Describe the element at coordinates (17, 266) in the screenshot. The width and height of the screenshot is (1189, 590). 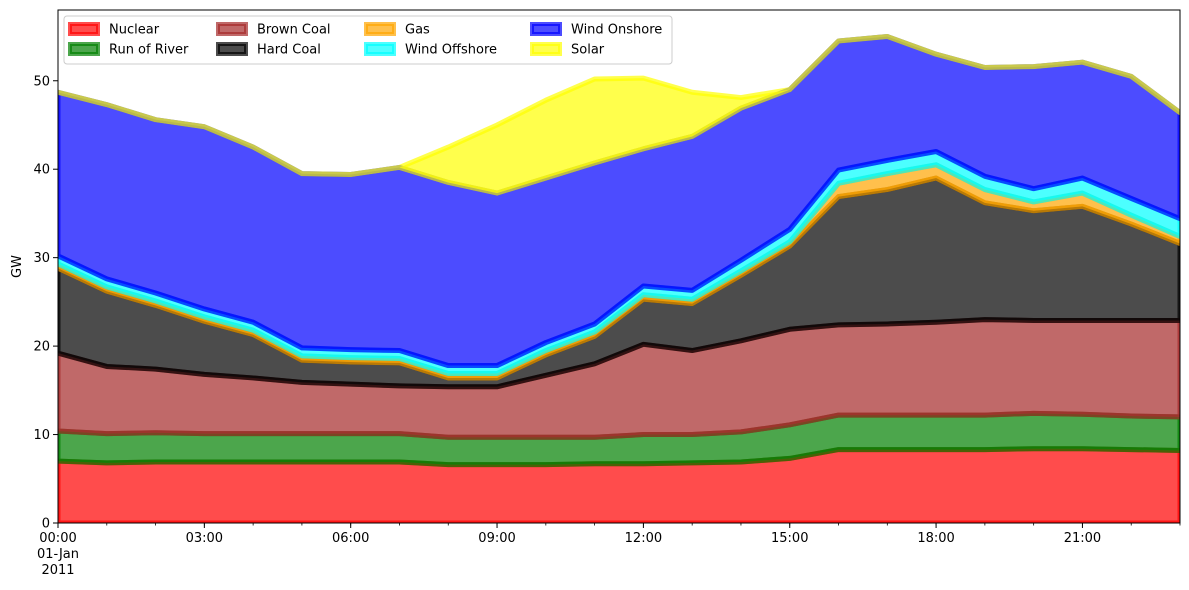
I see `y-axis-label: GW` at that location.